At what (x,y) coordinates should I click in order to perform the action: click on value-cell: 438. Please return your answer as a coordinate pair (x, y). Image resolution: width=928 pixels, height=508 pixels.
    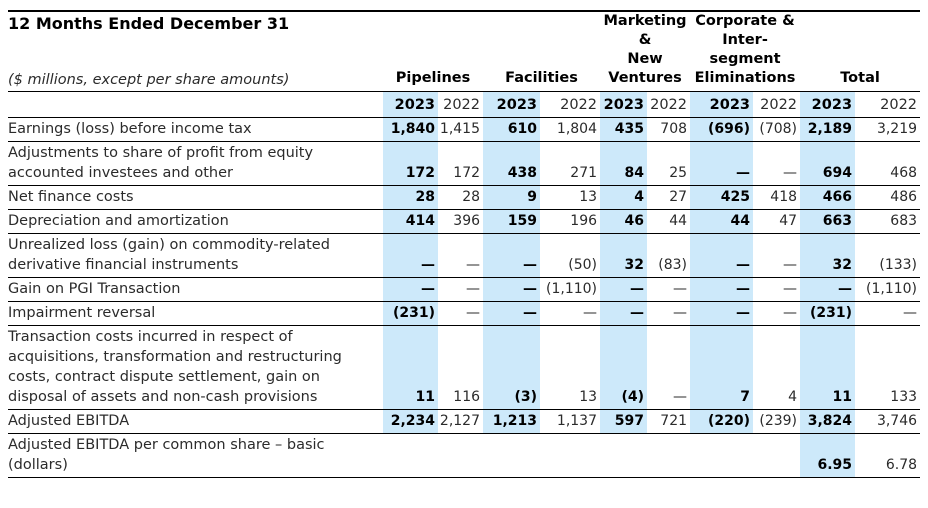
    Looking at the image, I should click on (512, 163).